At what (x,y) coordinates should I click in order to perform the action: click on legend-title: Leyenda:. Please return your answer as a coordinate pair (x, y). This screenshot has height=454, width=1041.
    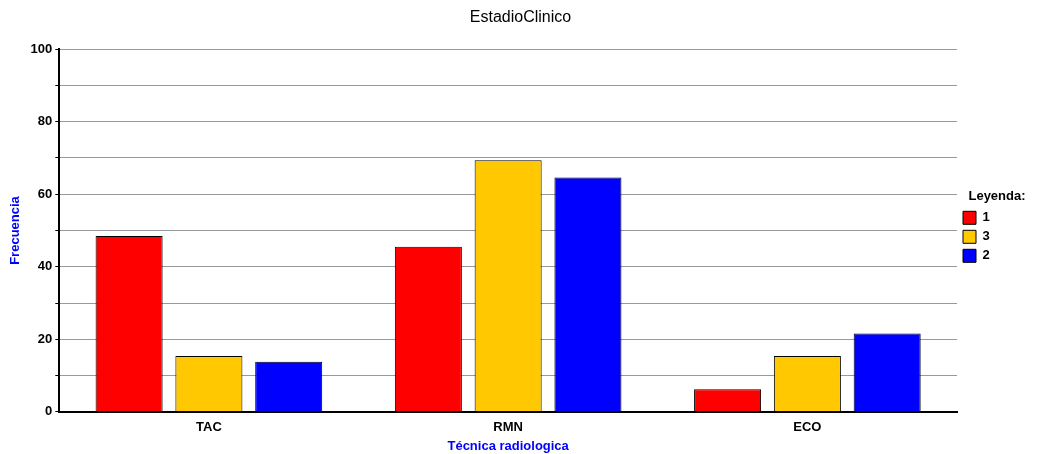
    Looking at the image, I should click on (997, 195).